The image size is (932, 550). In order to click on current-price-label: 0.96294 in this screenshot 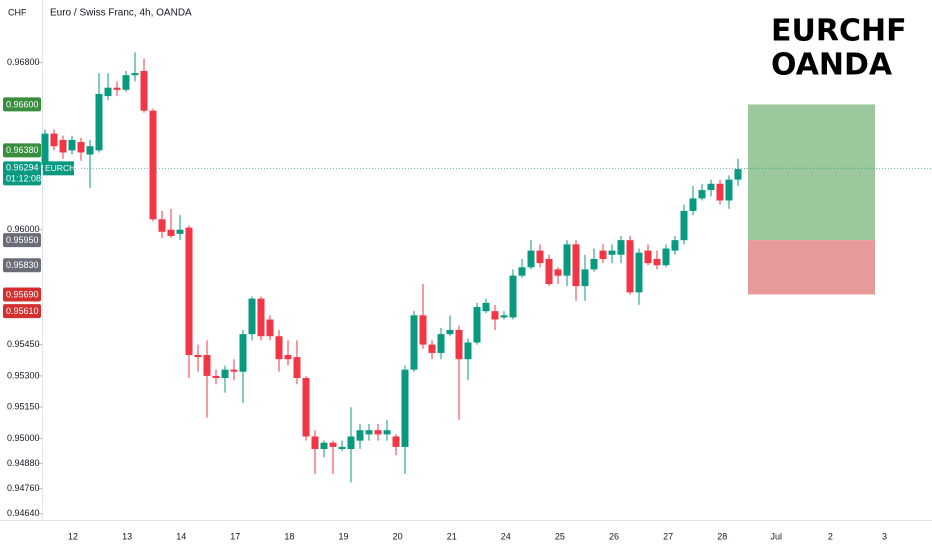, I will do `click(22, 168)`.